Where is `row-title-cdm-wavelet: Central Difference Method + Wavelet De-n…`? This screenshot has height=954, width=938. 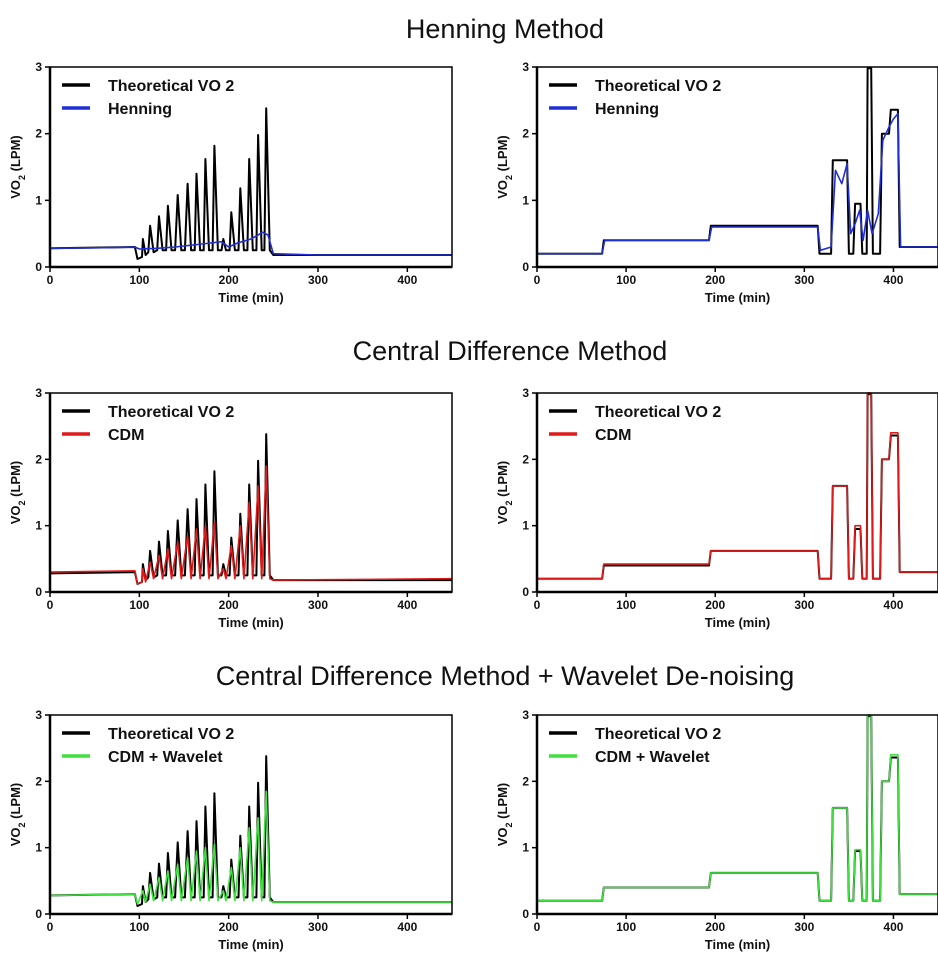
row-title-cdm-wavelet: Central Difference Method + Wavelet De-n… is located at coordinates (505, 676).